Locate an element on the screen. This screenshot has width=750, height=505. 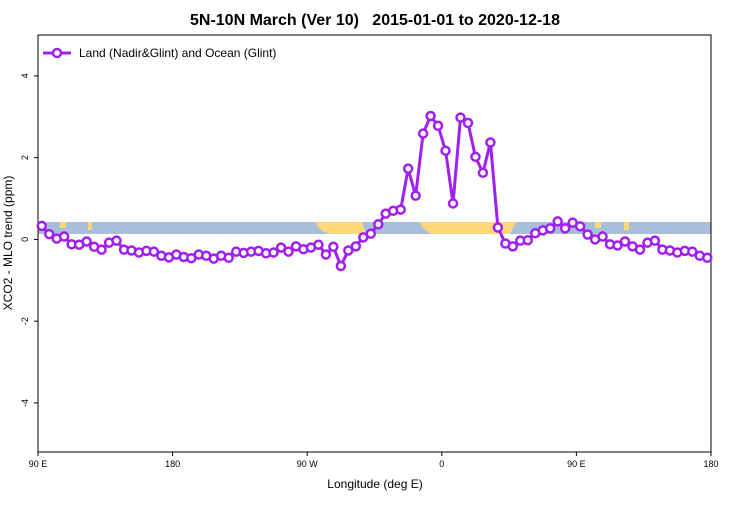
x-tick-label: 0 is located at coordinates (441, 464).